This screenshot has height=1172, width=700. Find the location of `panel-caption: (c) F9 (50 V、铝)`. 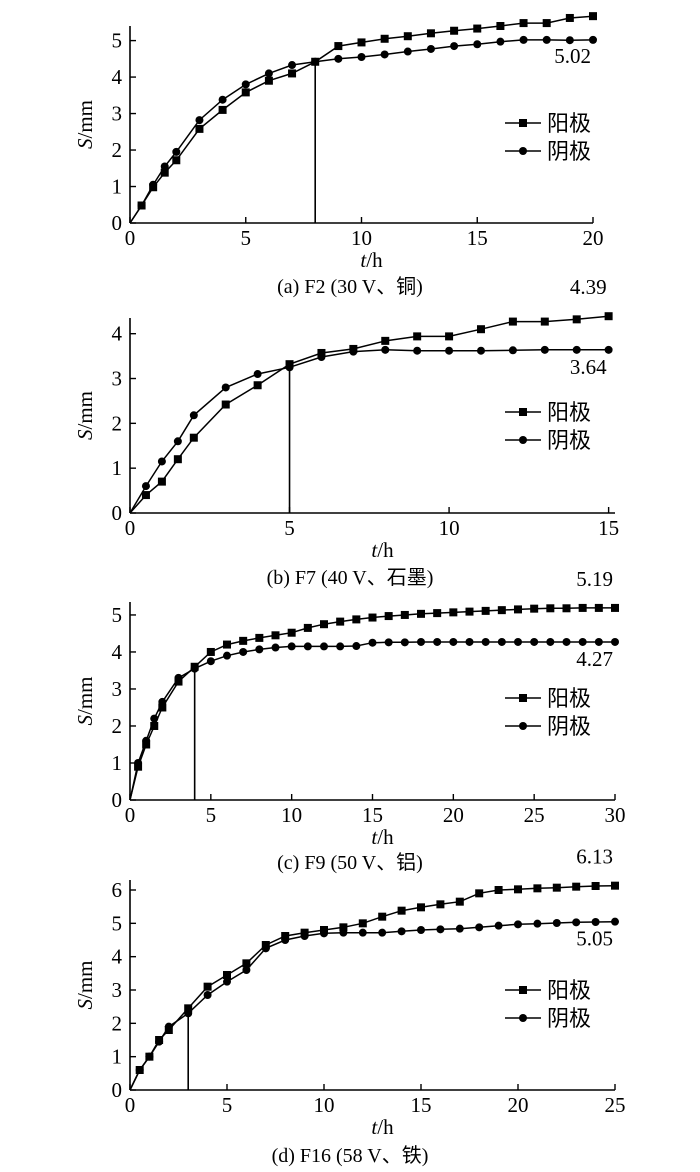

panel-caption: (c) F9 (50 V、铝) is located at coordinates (350, 862).